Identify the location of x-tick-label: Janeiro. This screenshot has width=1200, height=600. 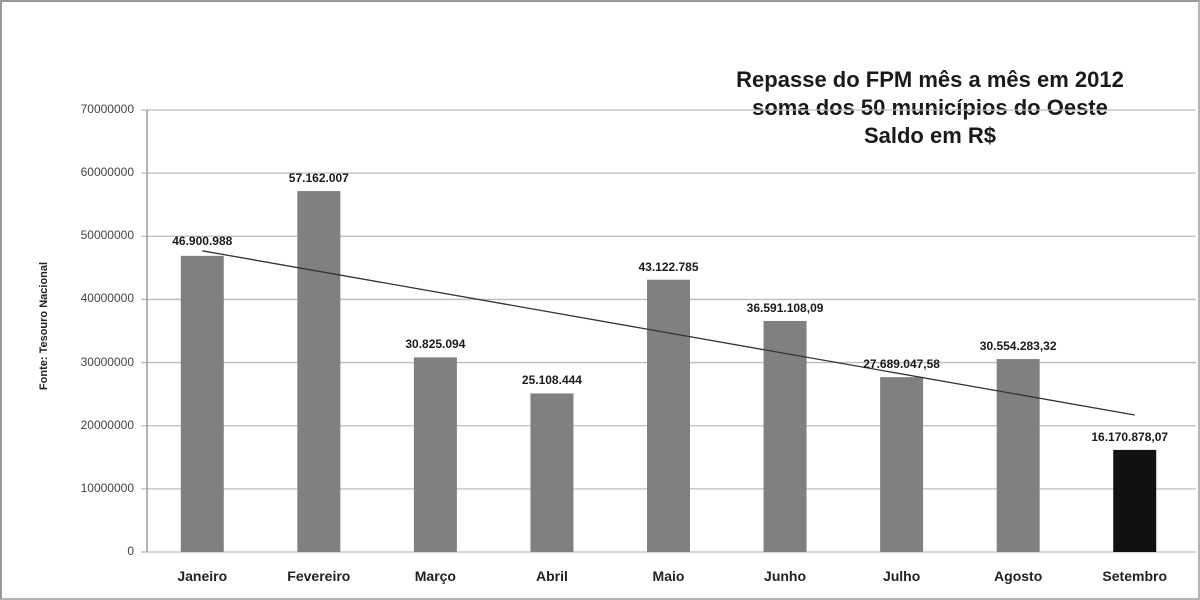
(202, 576).